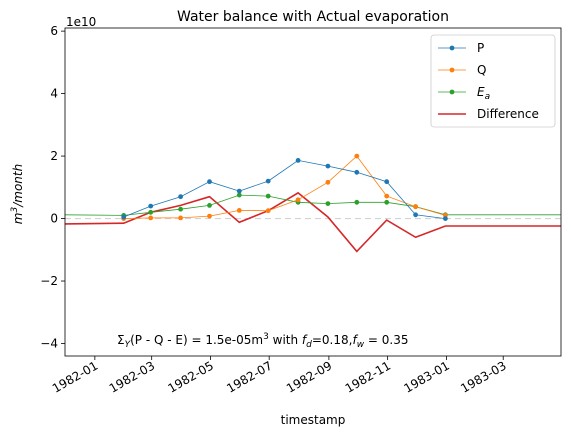  What do you see at coordinates (462, 70) in the screenshot?
I see `legend-item-q: Q` at bounding box center [462, 70].